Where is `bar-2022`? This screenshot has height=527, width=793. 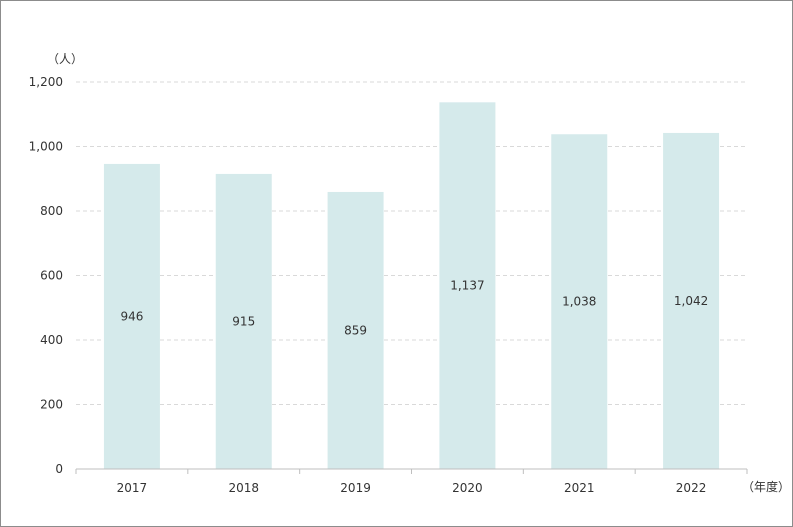
bar-2022 is located at coordinates (691, 300).